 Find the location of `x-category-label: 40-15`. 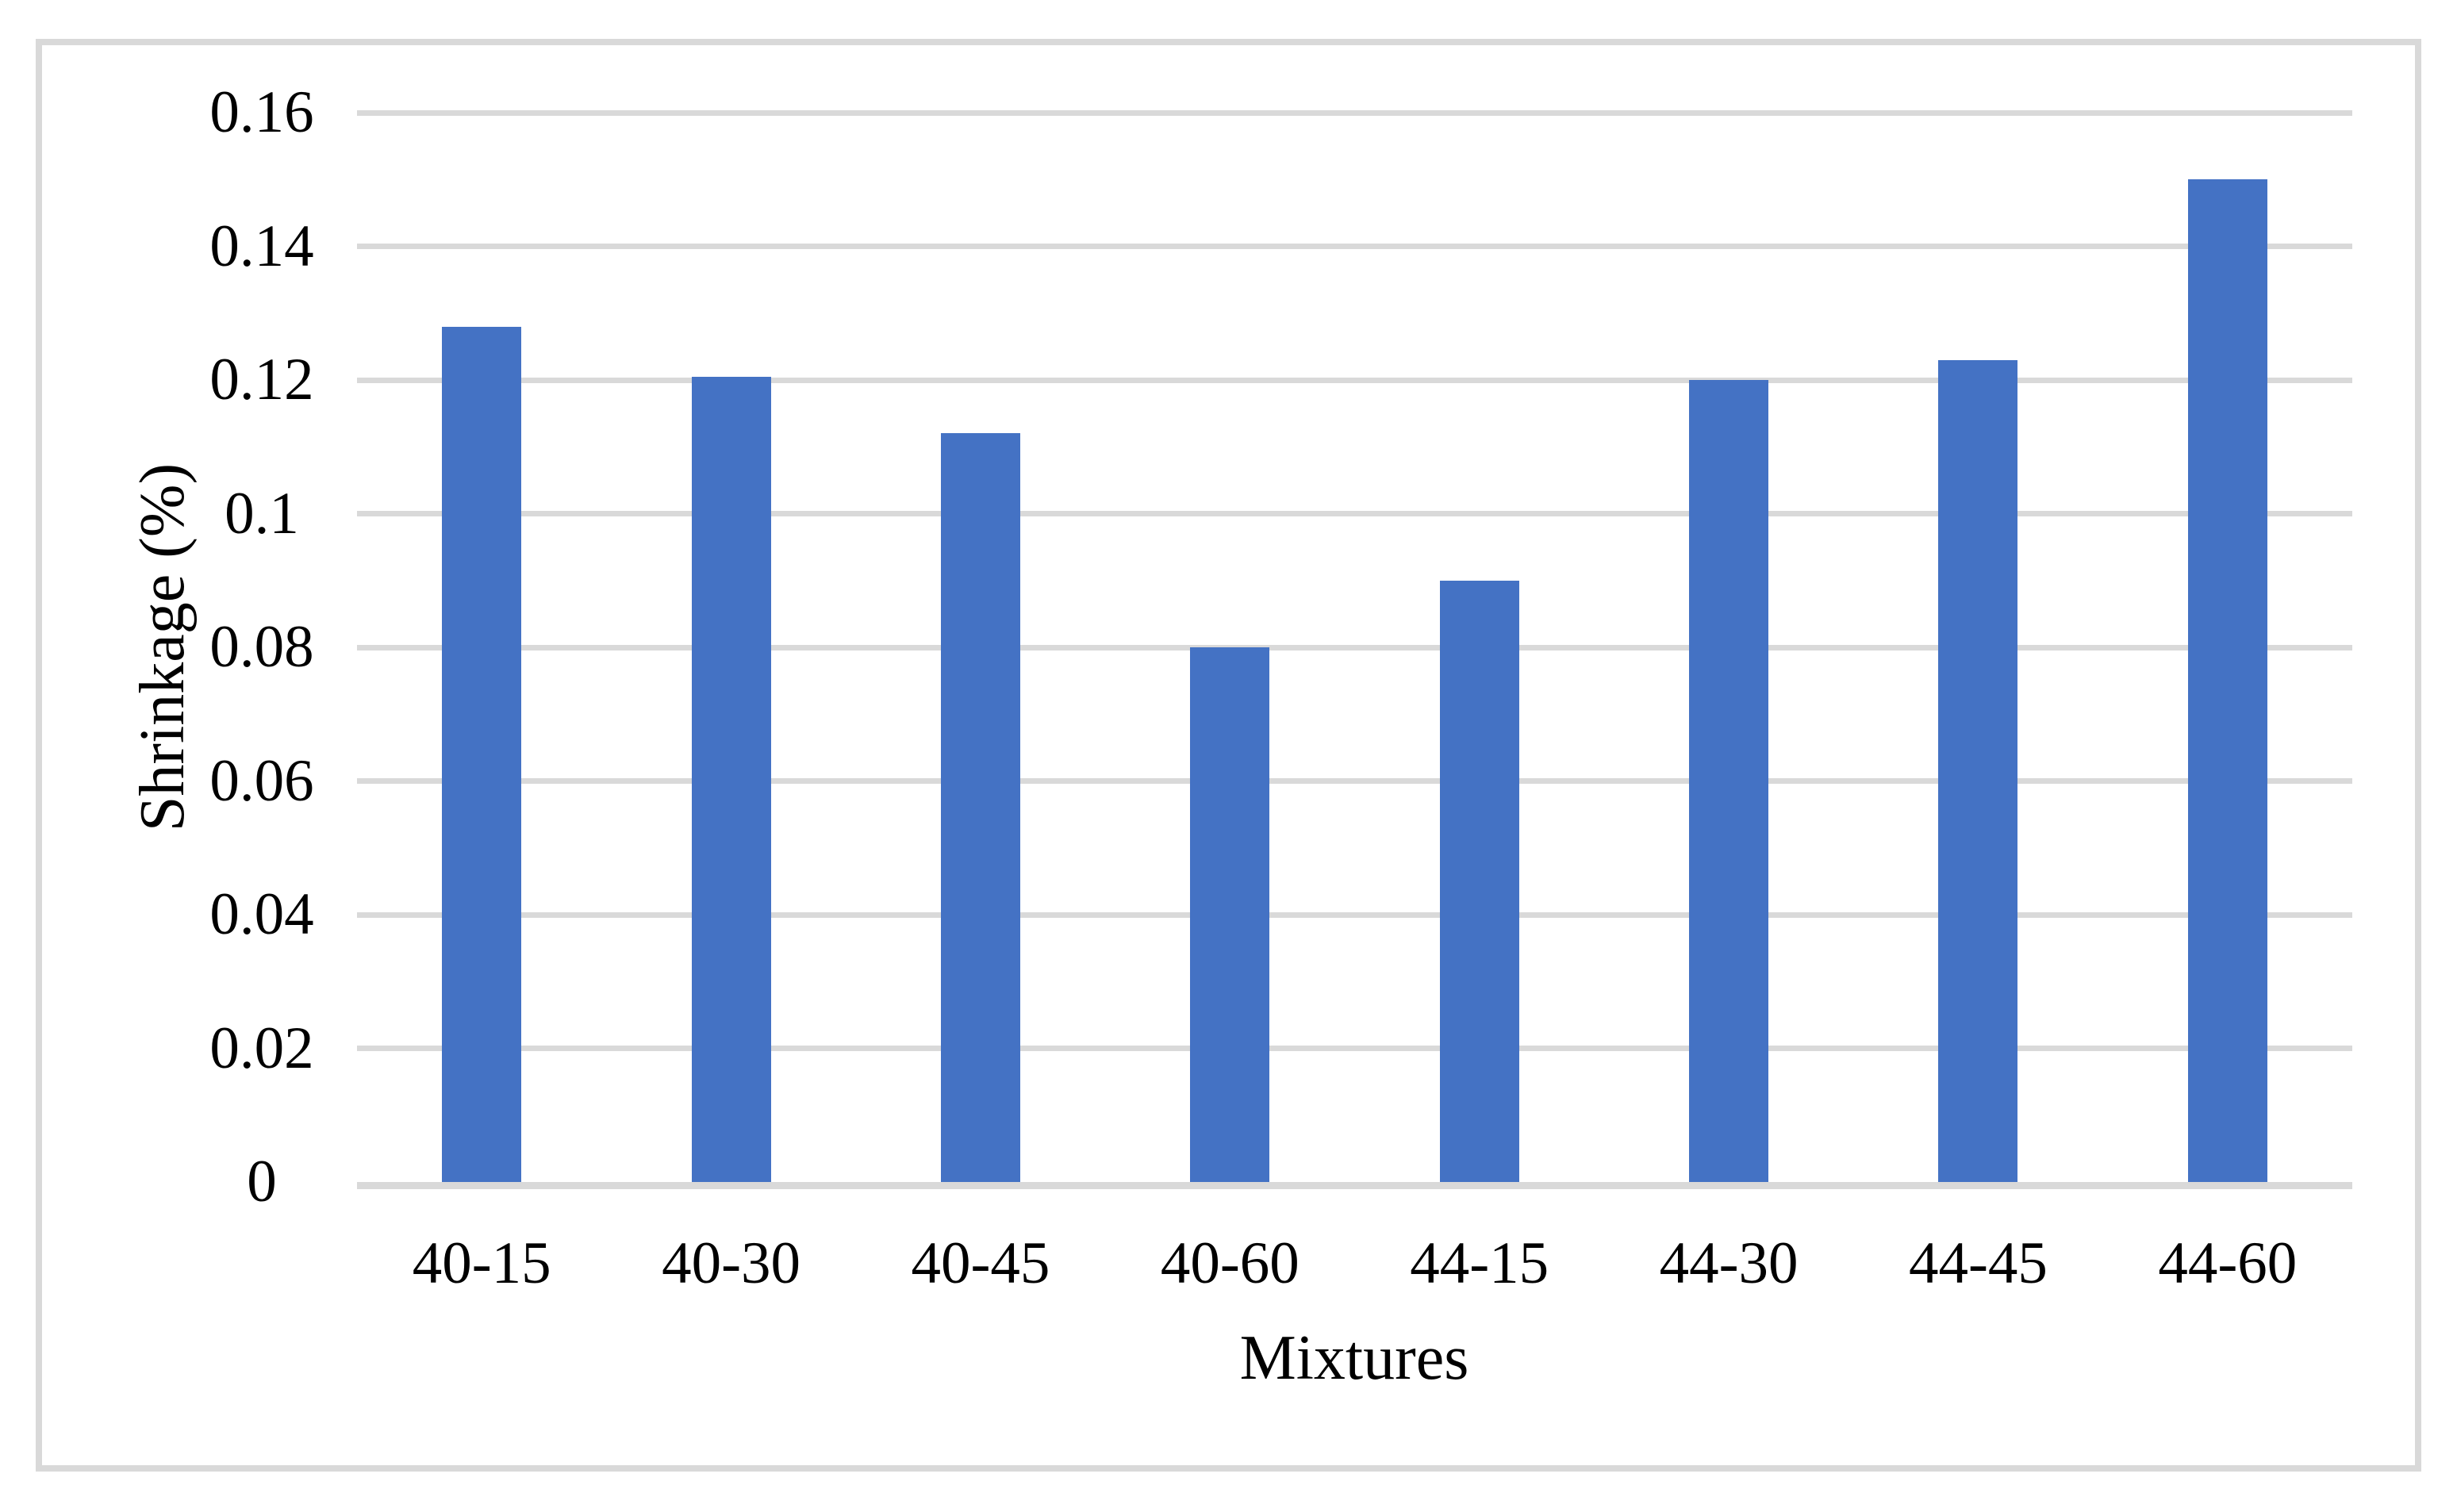

x-category-label: 40-15 is located at coordinates (481, 1263).